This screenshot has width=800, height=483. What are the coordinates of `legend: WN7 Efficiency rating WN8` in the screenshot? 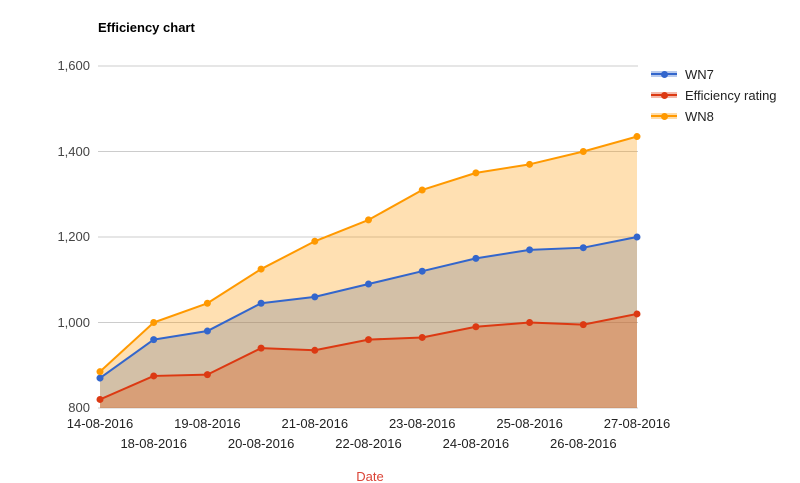 It's located at (714, 97).